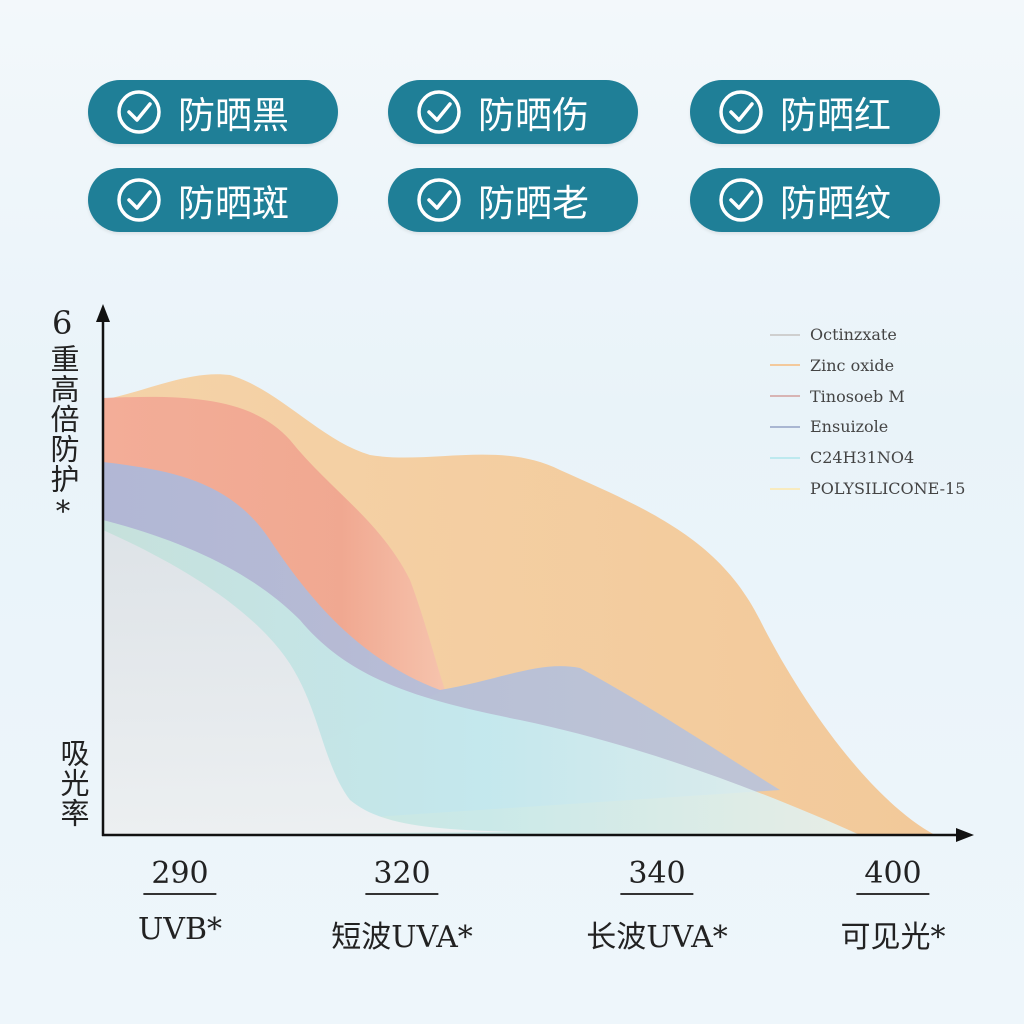 Image resolution: width=1024 pixels, height=1024 pixels. I want to click on y-axis-top: 6, so click(62, 323).